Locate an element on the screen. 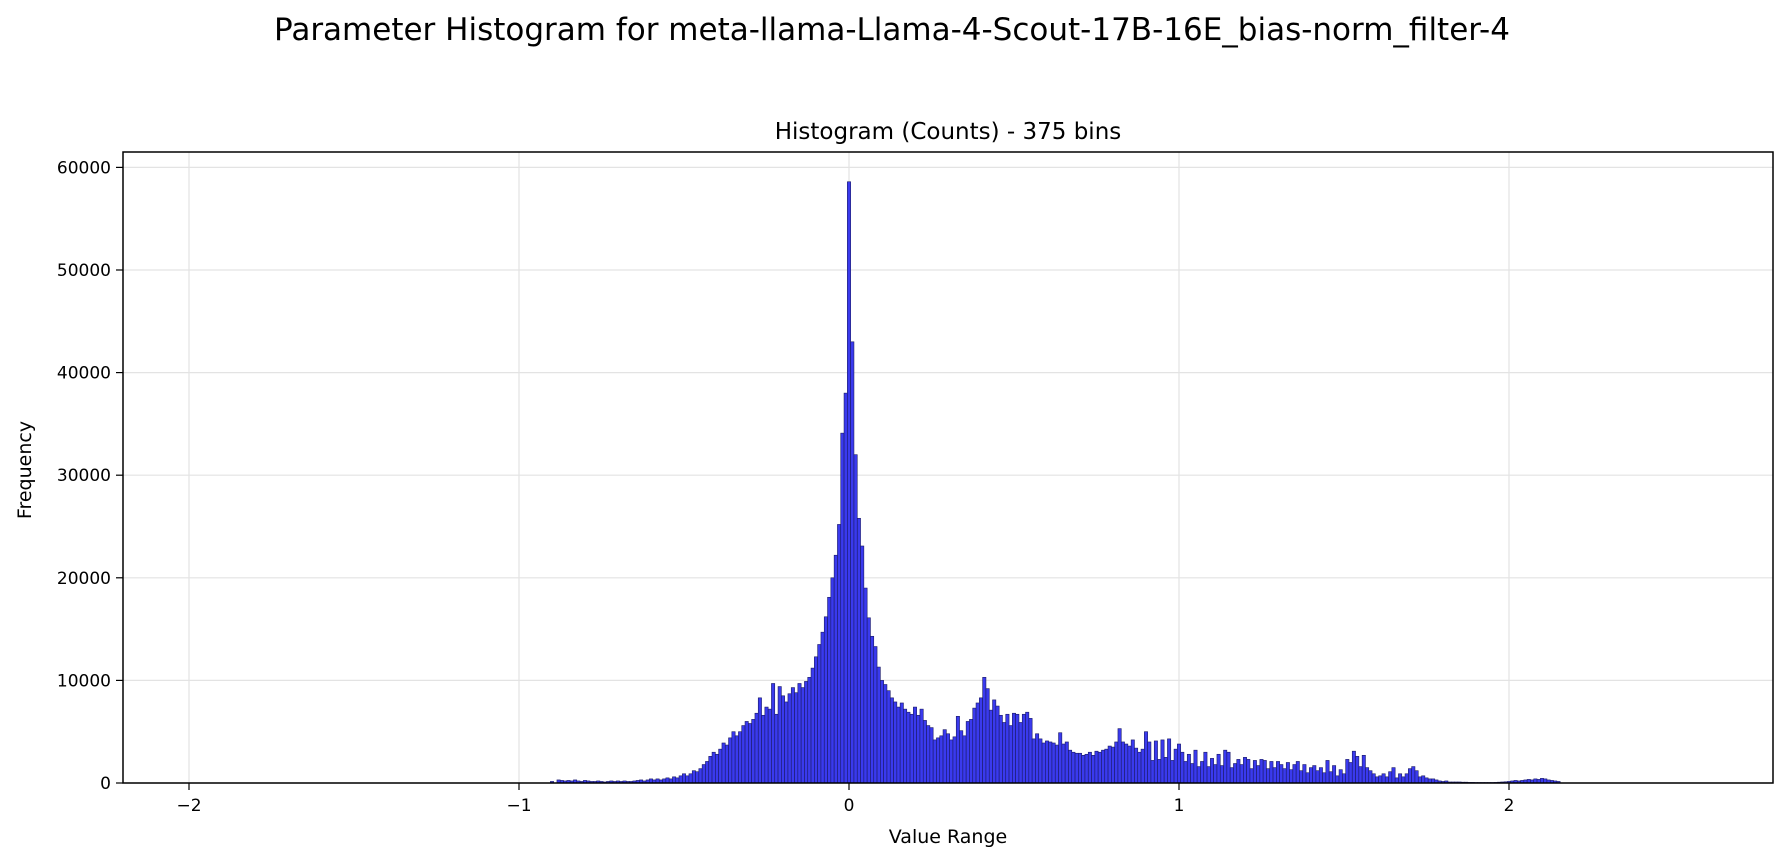 Image resolution: width=1784 pixels, height=860 pixels. x-axis-label: Value Range is located at coordinates (948, 837).